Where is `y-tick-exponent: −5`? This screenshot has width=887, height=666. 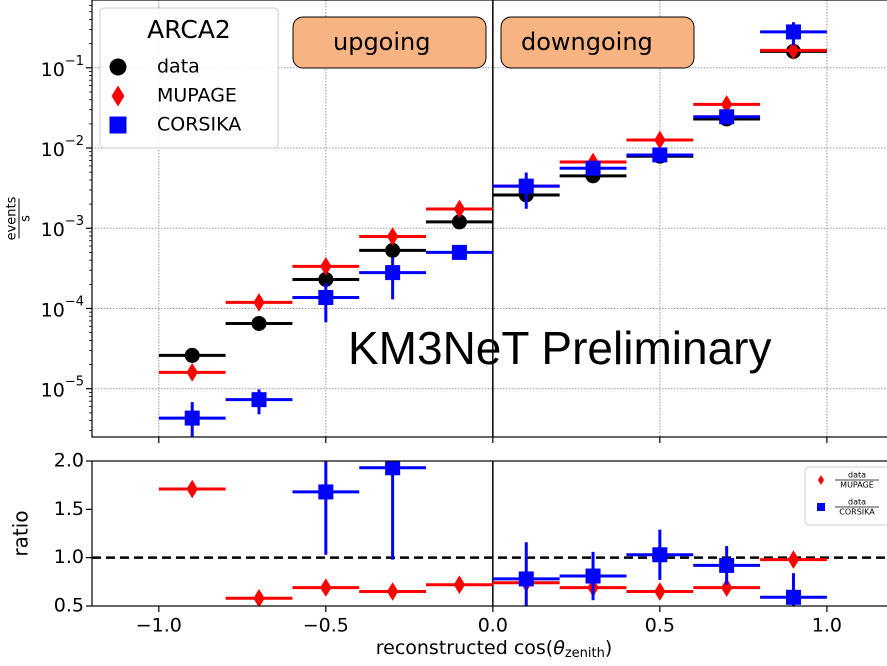 y-tick-exponent: −5 is located at coordinates (74, 381).